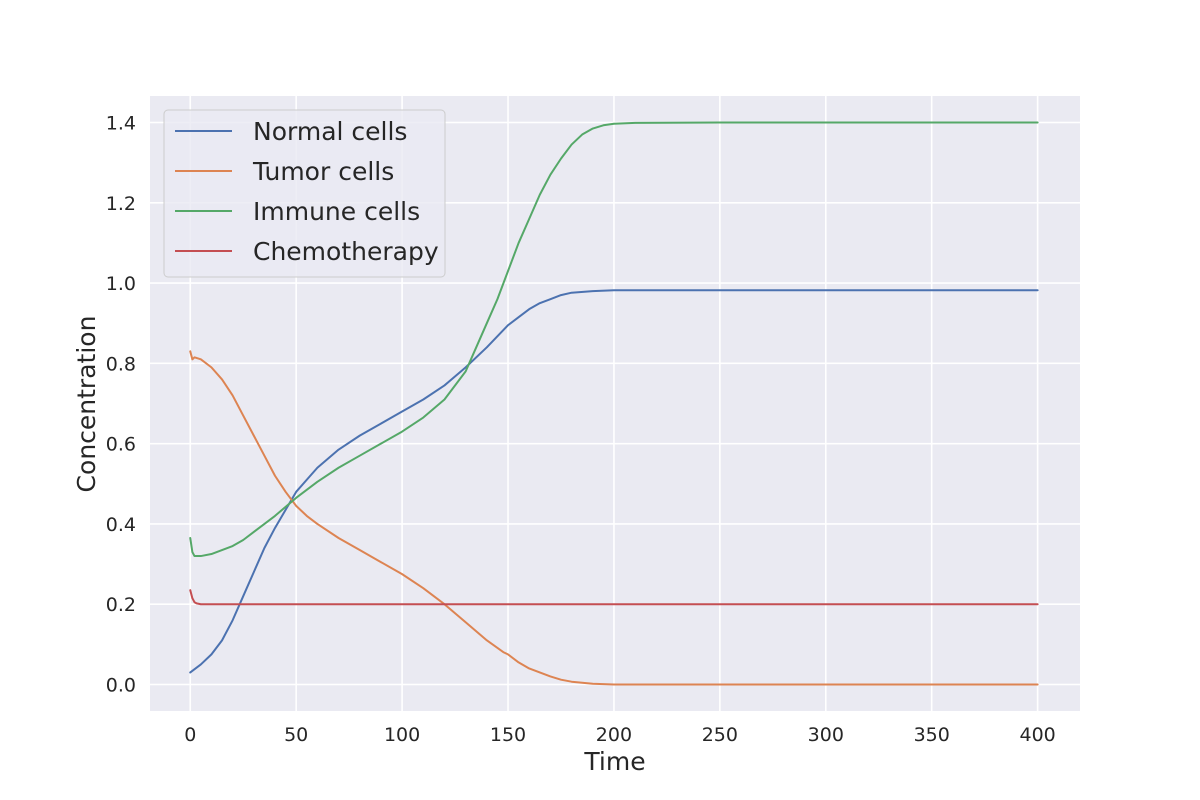 Image resolution: width=1200 pixels, height=800 pixels. I want to click on legend-box, so click(304, 193).